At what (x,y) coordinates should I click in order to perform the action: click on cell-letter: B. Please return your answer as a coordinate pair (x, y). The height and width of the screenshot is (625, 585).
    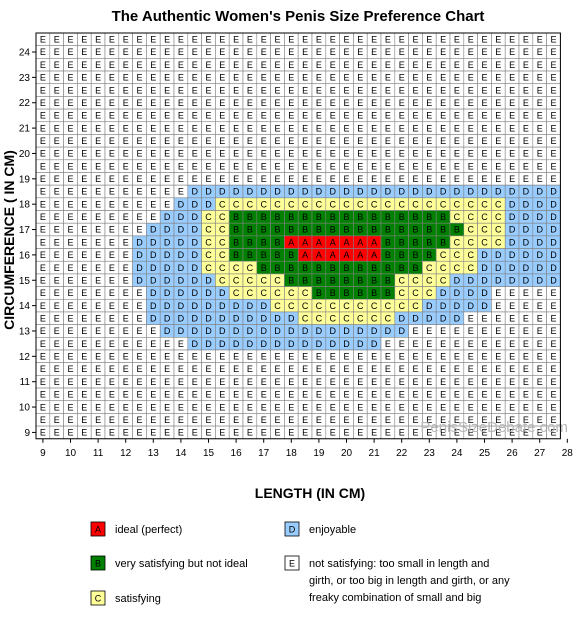
    Looking at the image, I should click on (388, 255).